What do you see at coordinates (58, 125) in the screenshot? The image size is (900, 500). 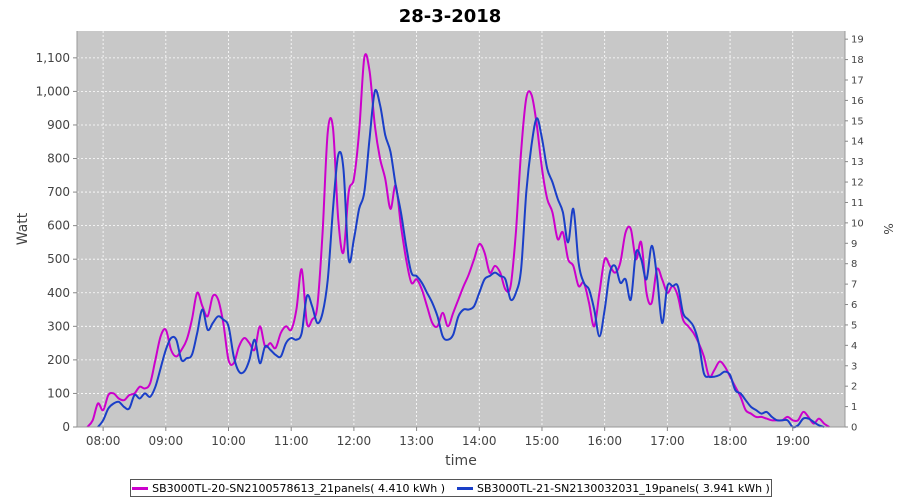 I see `y-tick-label-9: 900` at bounding box center [58, 125].